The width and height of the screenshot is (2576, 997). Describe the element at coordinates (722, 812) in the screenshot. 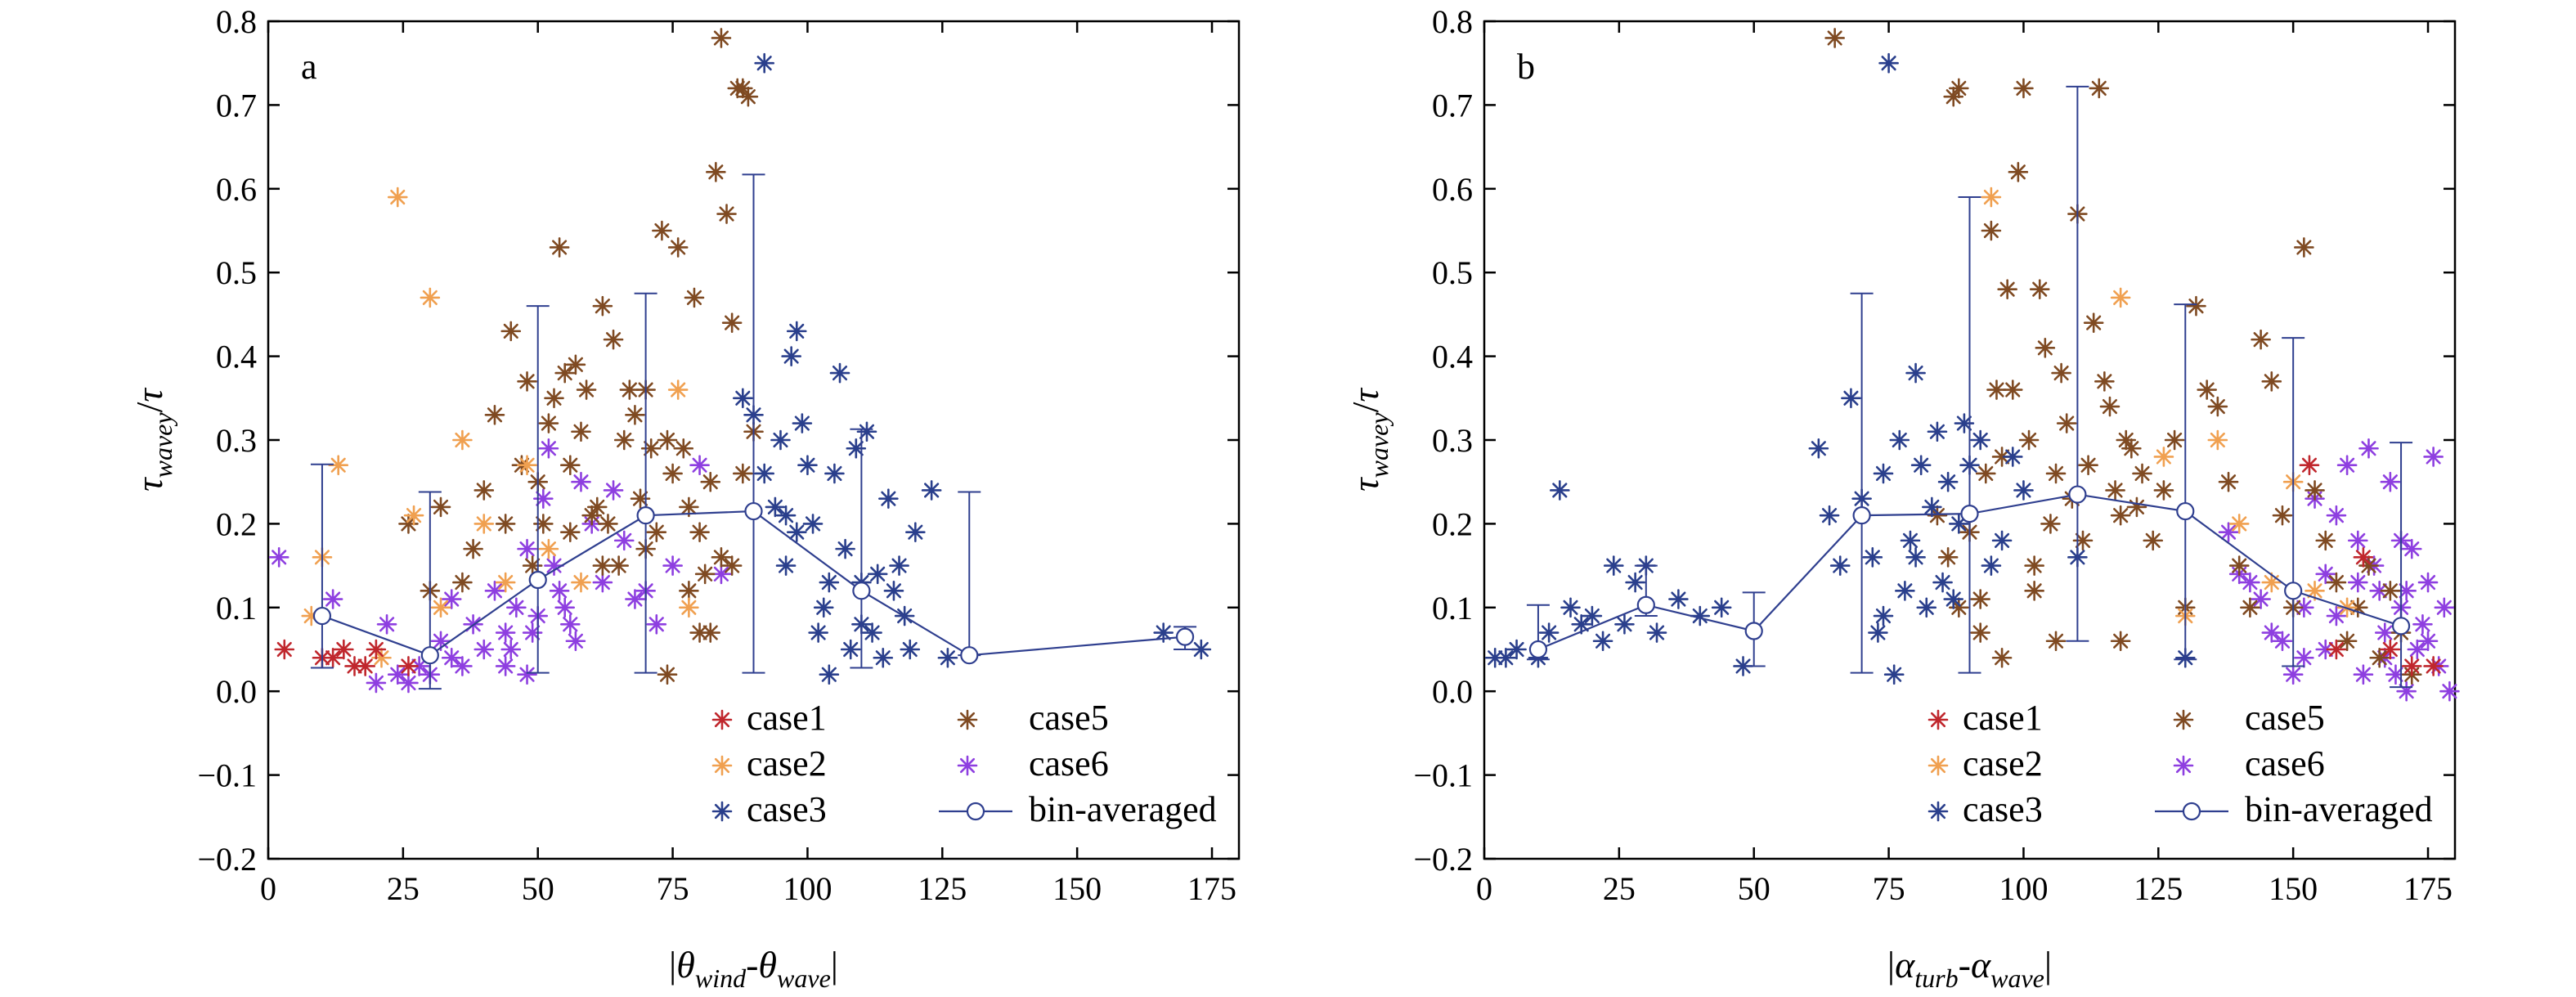

I see `legend-marker-case3` at that location.